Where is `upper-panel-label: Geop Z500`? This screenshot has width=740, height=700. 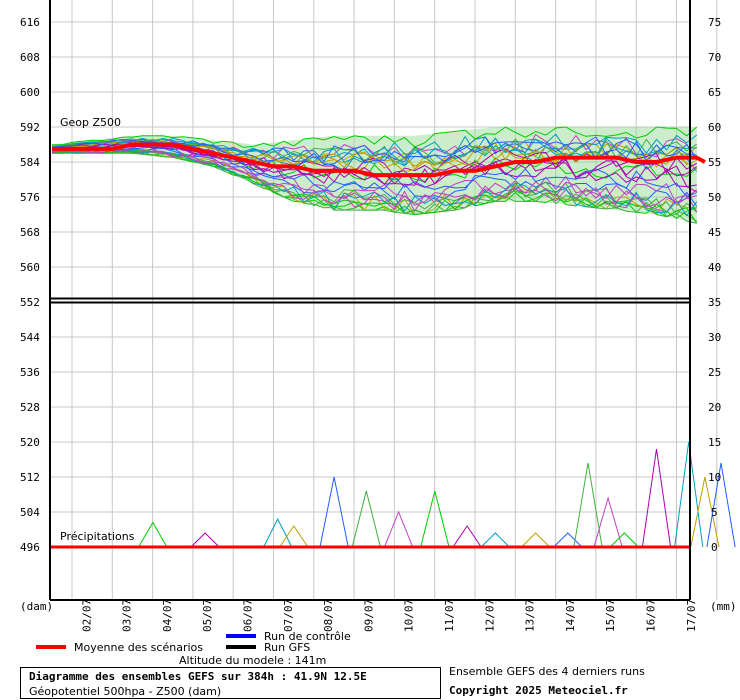 upper-panel-label: Geop Z500 is located at coordinates (90, 122).